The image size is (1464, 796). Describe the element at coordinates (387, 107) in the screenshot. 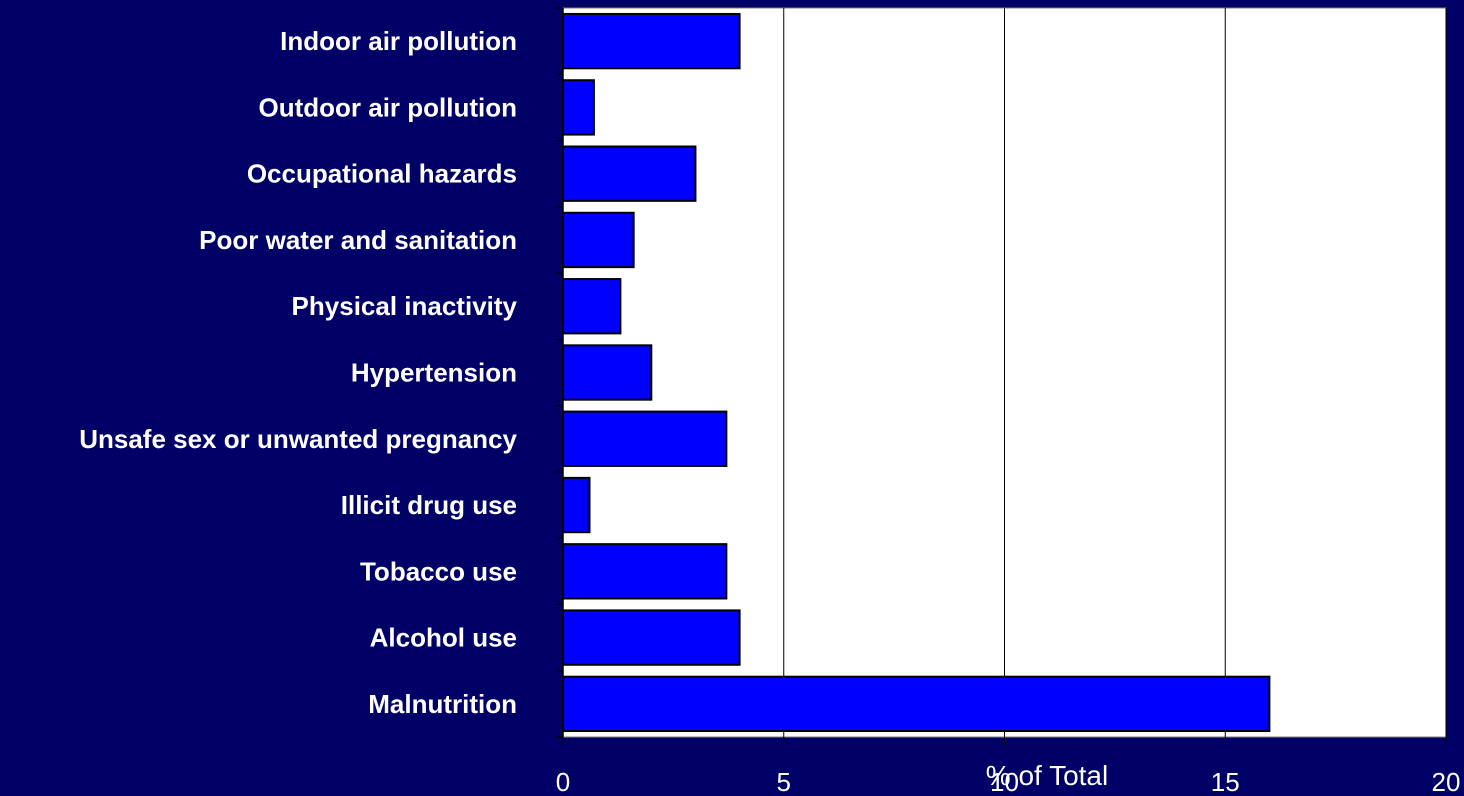

I see `category-label: Outdoor air pollution` at that location.